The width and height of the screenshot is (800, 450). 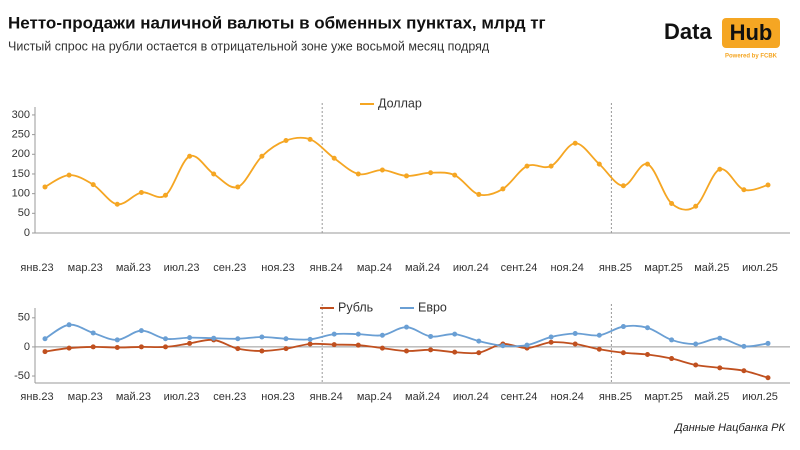 What do you see at coordinates (27, 233) in the screenshot?
I see `y-tick-label: 0` at bounding box center [27, 233].